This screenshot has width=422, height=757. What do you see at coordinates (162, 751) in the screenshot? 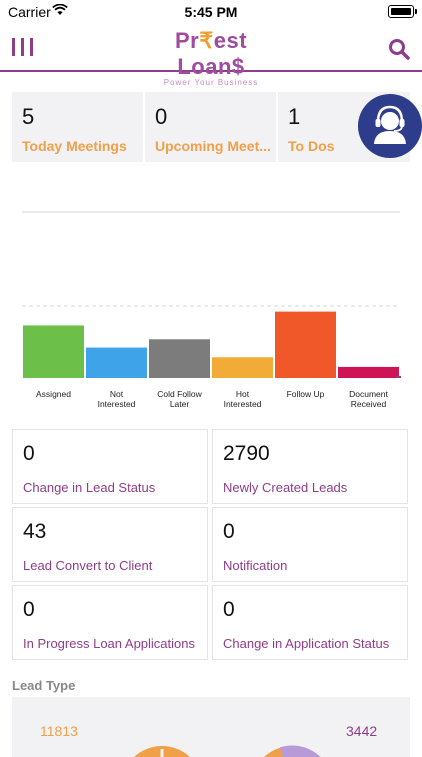
I see `lead-type-donut-left` at bounding box center [162, 751].